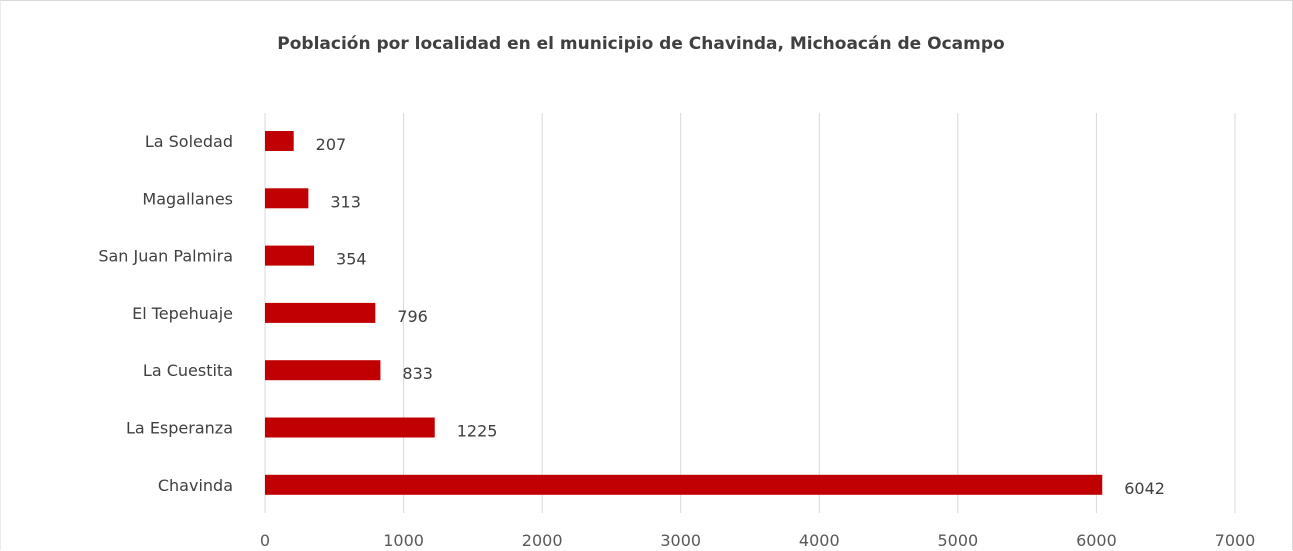  What do you see at coordinates (1096, 540) in the screenshot?
I see `x-tick-label-6: 6000` at bounding box center [1096, 540].